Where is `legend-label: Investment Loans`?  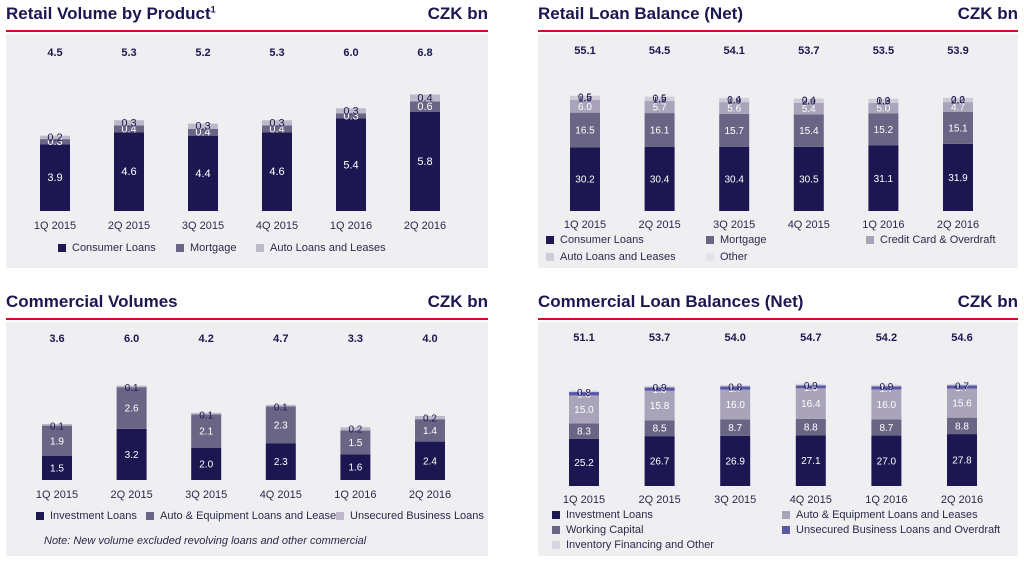 legend-label: Investment Loans is located at coordinates (609, 515).